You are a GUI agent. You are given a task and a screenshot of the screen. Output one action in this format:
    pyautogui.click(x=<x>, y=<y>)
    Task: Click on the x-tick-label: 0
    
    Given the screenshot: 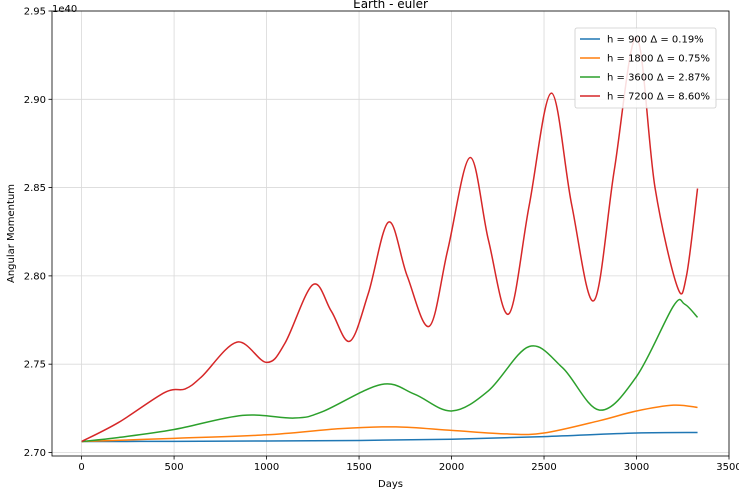 What is the action you would take?
    pyautogui.click(x=81, y=467)
    